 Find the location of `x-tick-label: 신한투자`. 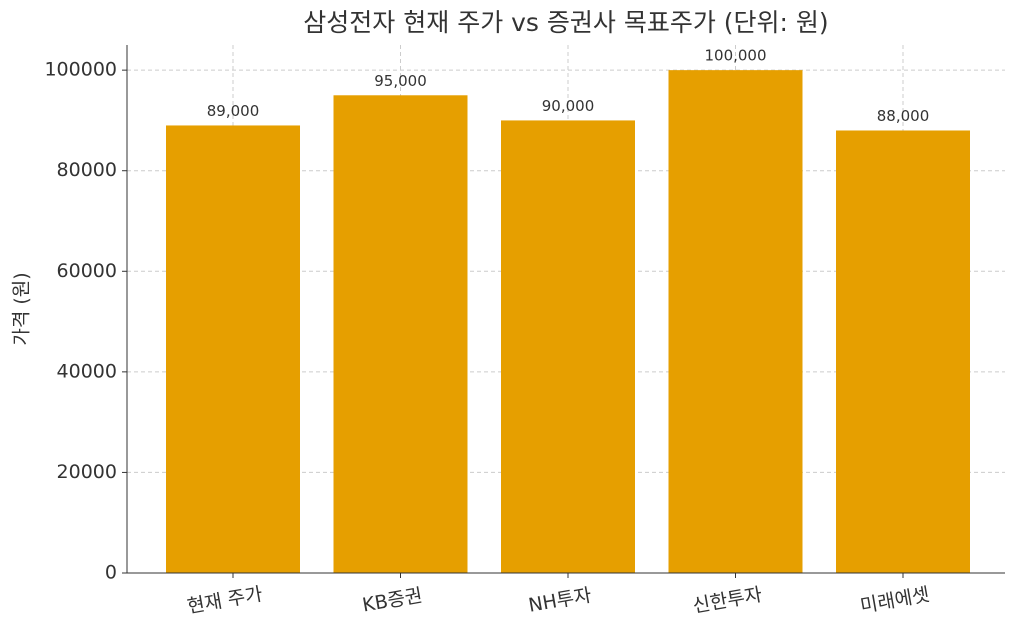

x-tick-label: 신한투자 is located at coordinates (727, 601).